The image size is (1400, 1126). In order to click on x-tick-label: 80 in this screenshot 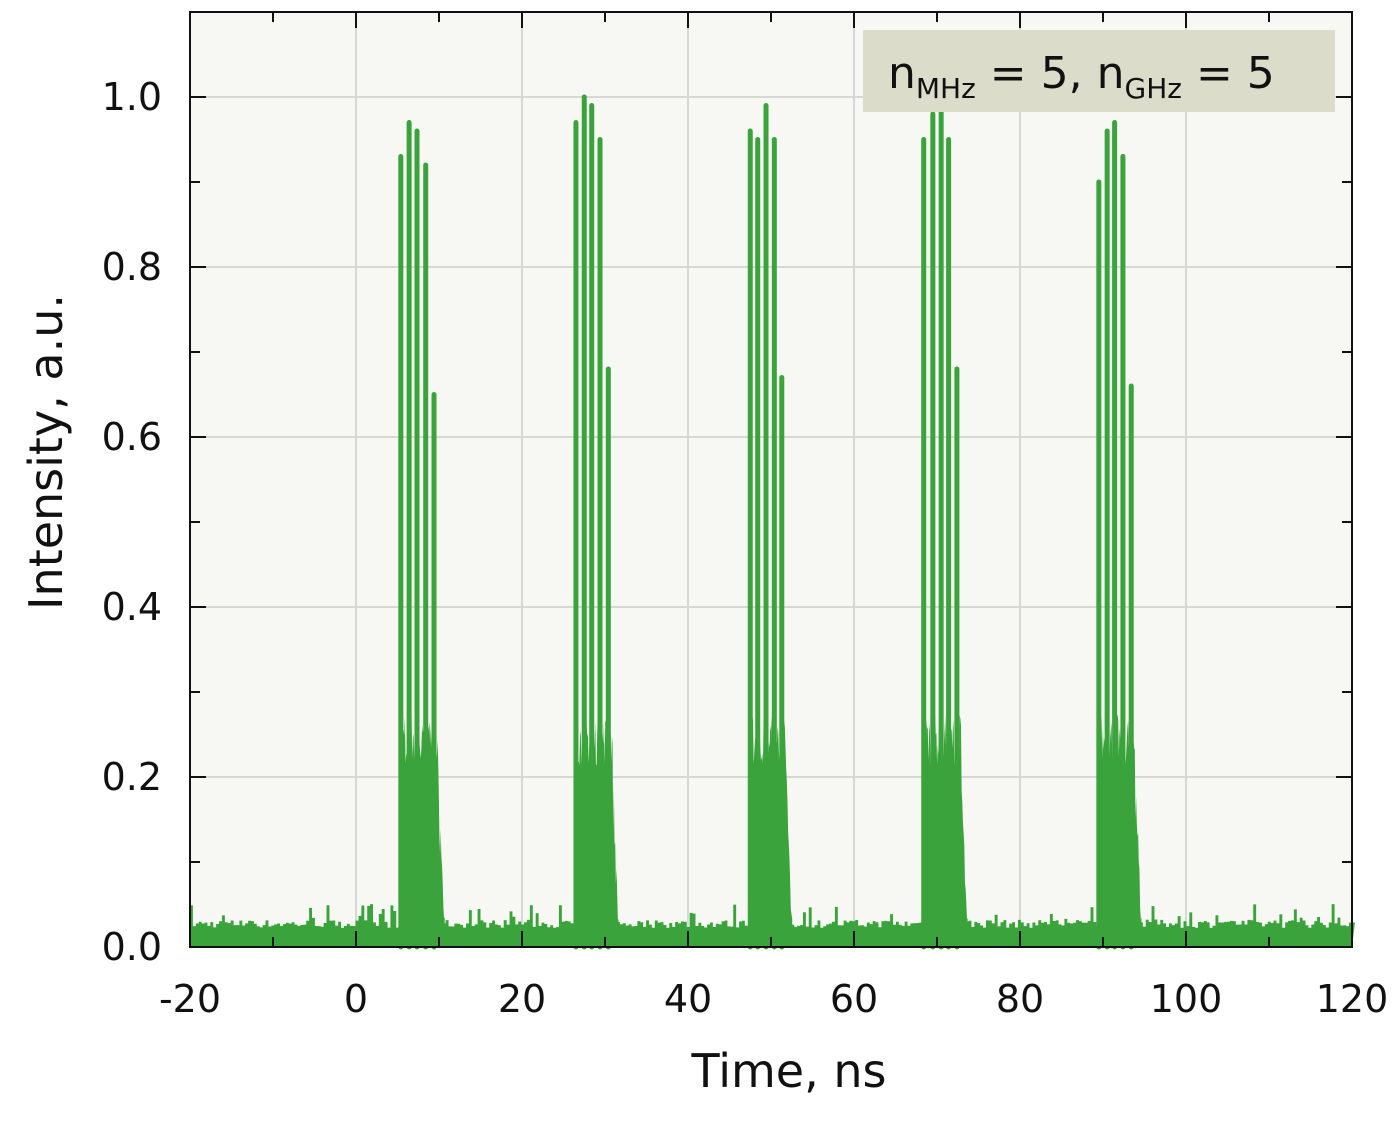, I will do `click(1020, 999)`.